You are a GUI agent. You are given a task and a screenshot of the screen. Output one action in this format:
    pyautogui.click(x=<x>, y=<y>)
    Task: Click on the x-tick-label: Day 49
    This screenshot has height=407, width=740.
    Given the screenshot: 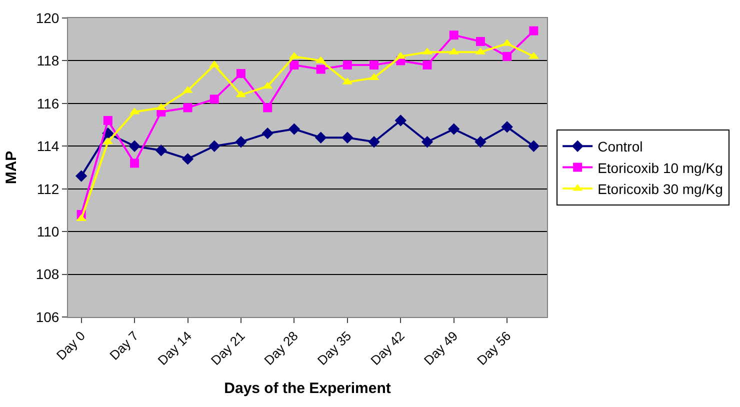 What is the action you would take?
    pyautogui.click(x=440, y=348)
    